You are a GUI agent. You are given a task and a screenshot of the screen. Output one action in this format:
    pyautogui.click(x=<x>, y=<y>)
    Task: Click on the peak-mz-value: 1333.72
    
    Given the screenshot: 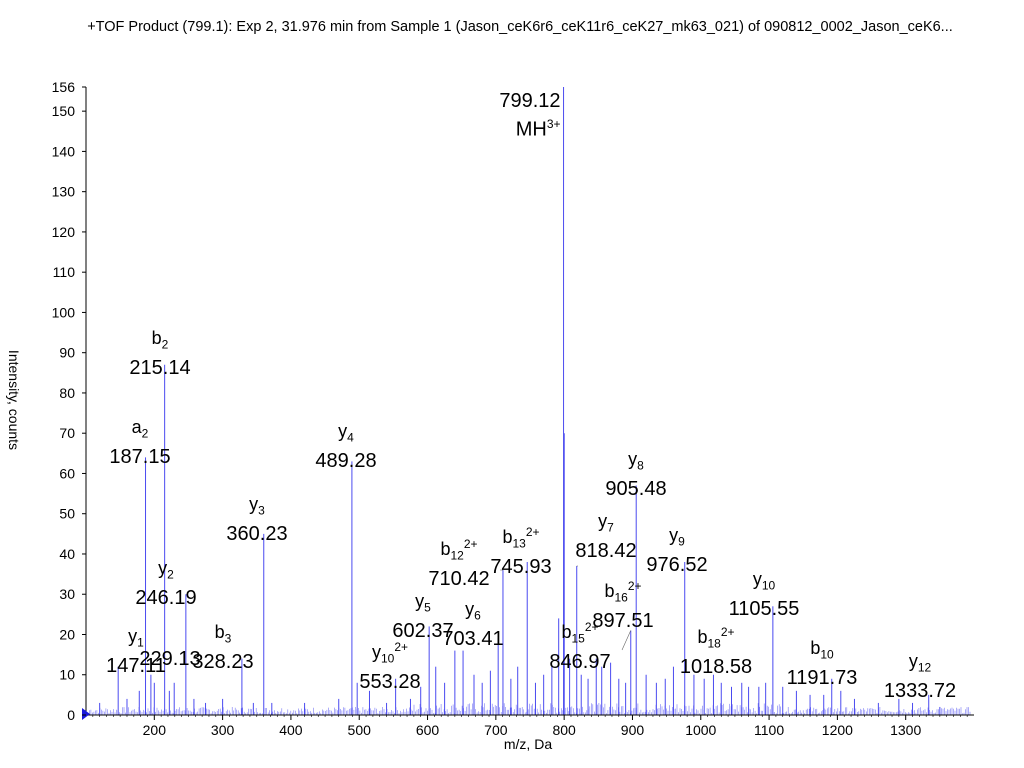 What is the action you would take?
    pyautogui.click(x=920, y=690)
    